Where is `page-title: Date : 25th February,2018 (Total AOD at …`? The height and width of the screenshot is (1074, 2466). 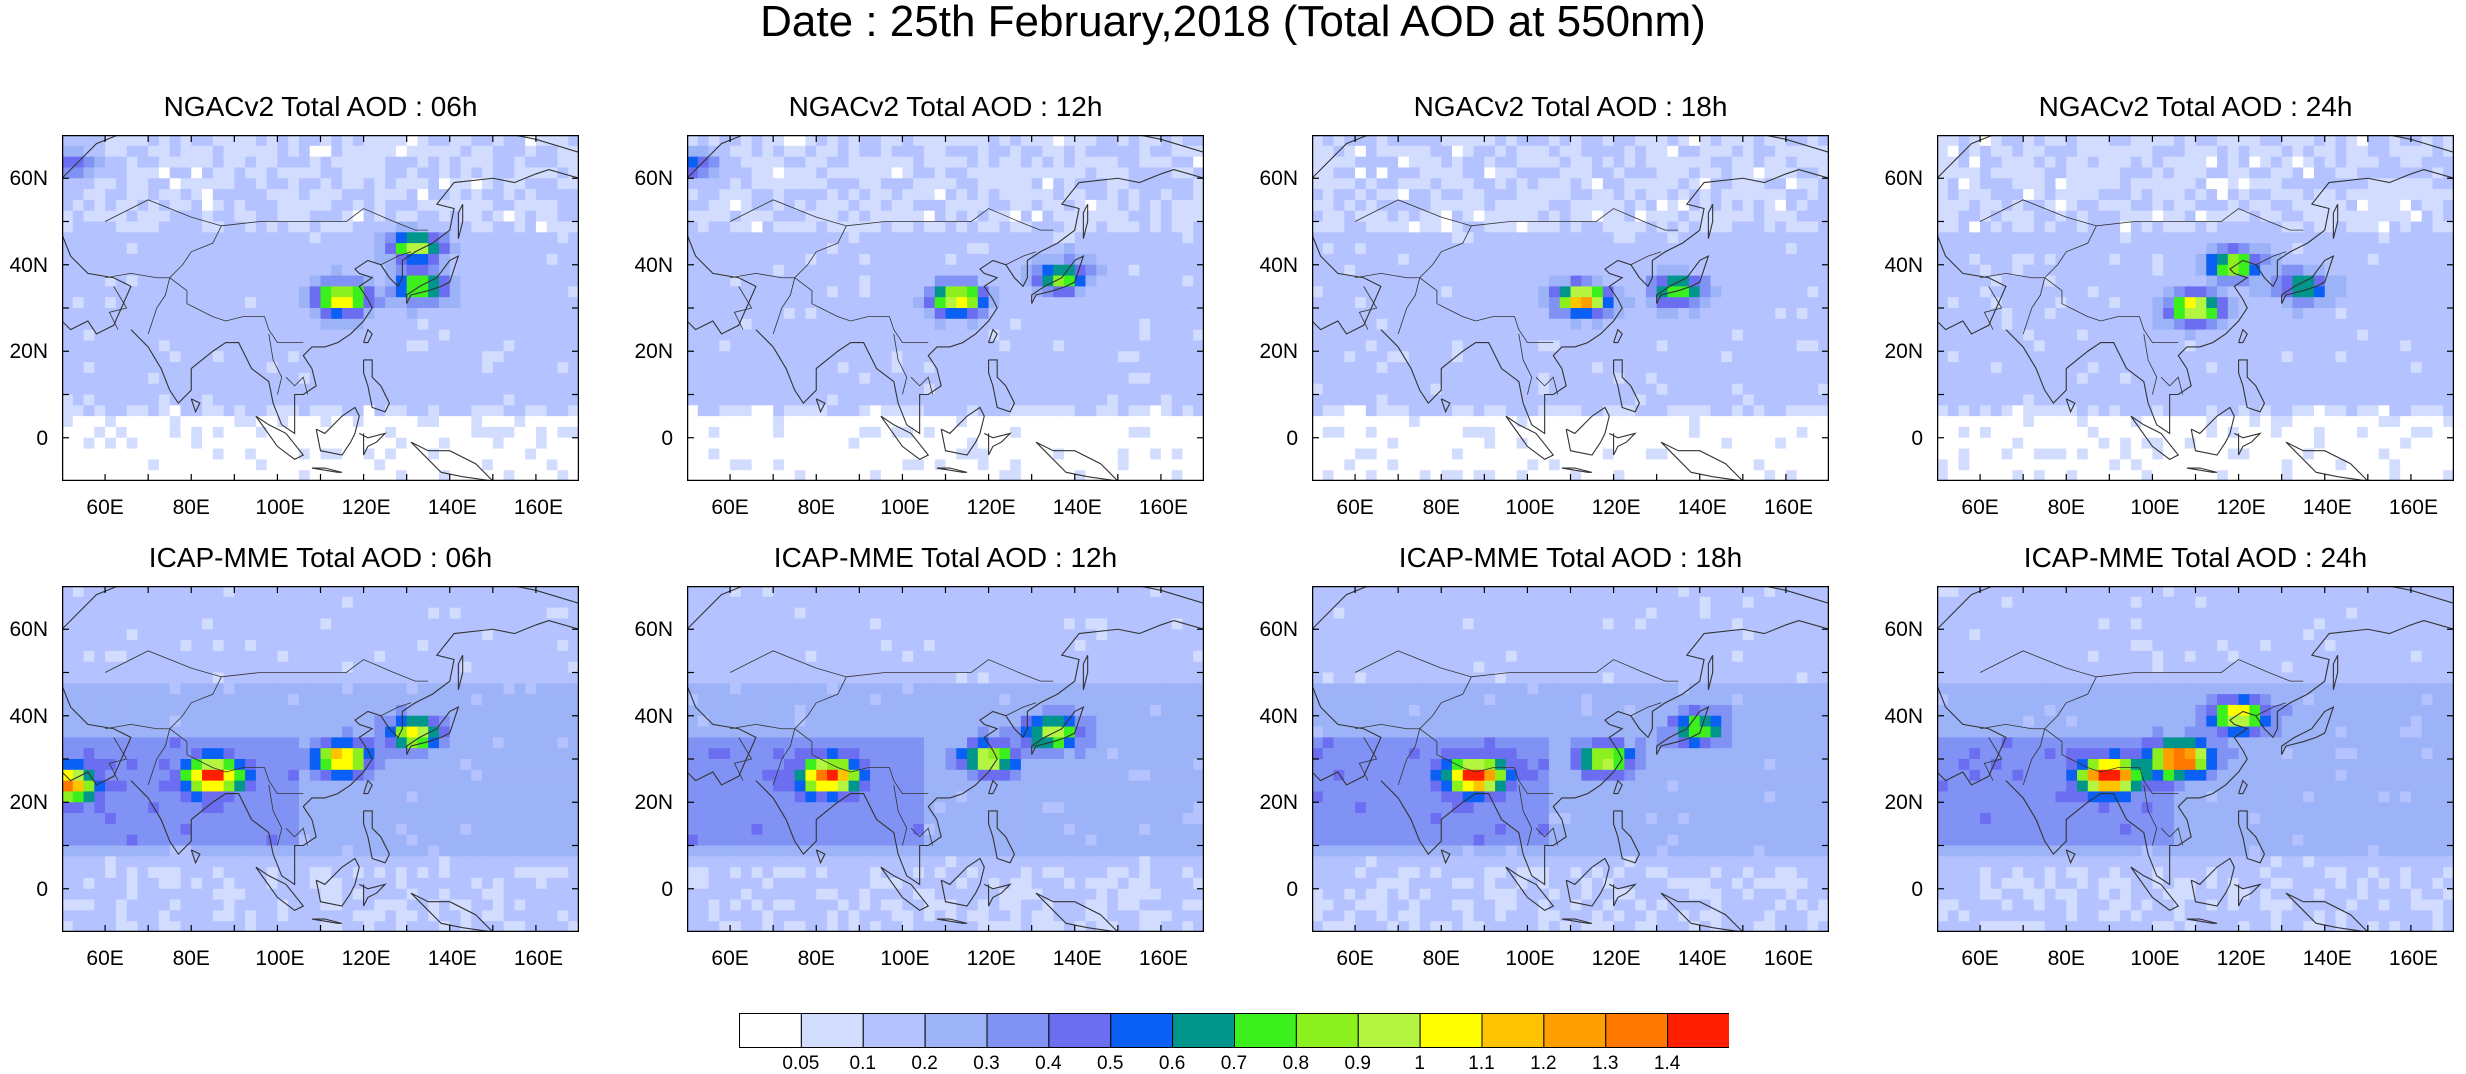 page-title: Date : 25th February,2018 (Total AOD at … is located at coordinates (1233, 22).